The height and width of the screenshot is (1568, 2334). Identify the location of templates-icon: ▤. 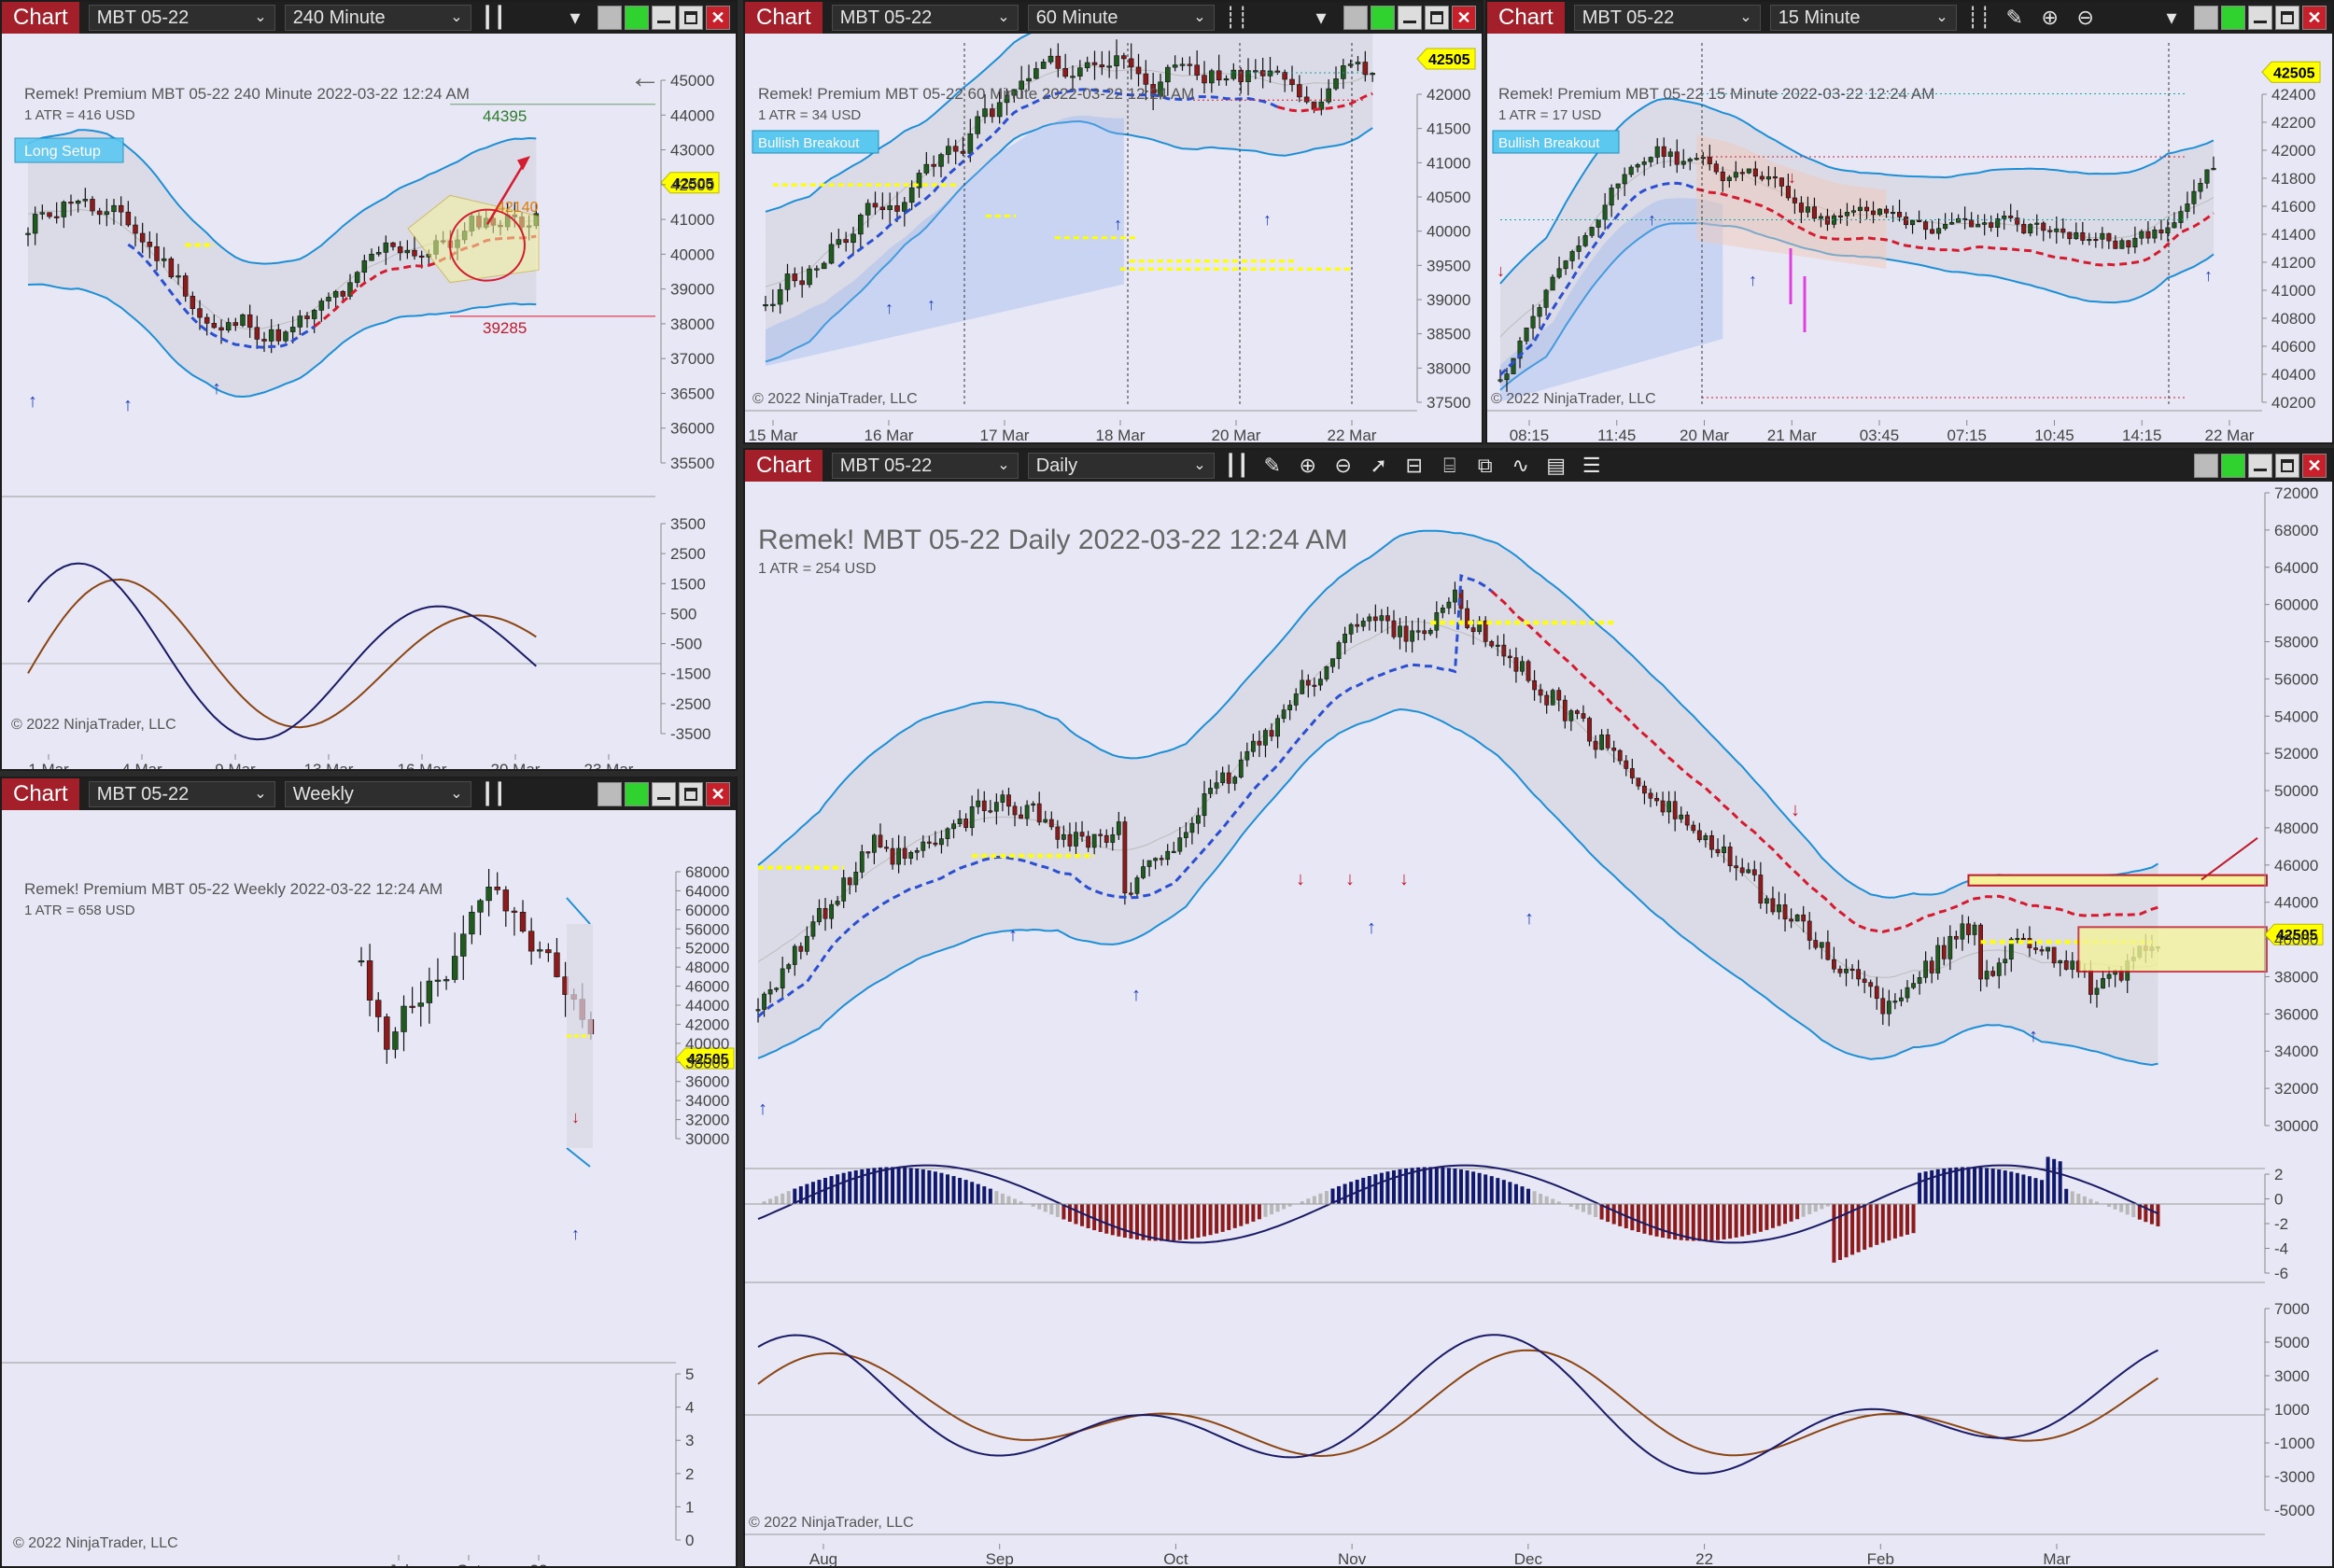
(1556, 465).